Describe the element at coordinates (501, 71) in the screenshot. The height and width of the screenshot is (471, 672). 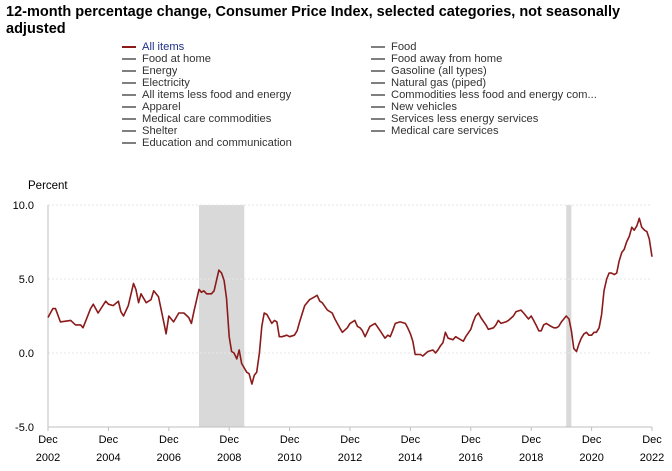
I see `legend-item: Gasoline (all types)` at that location.